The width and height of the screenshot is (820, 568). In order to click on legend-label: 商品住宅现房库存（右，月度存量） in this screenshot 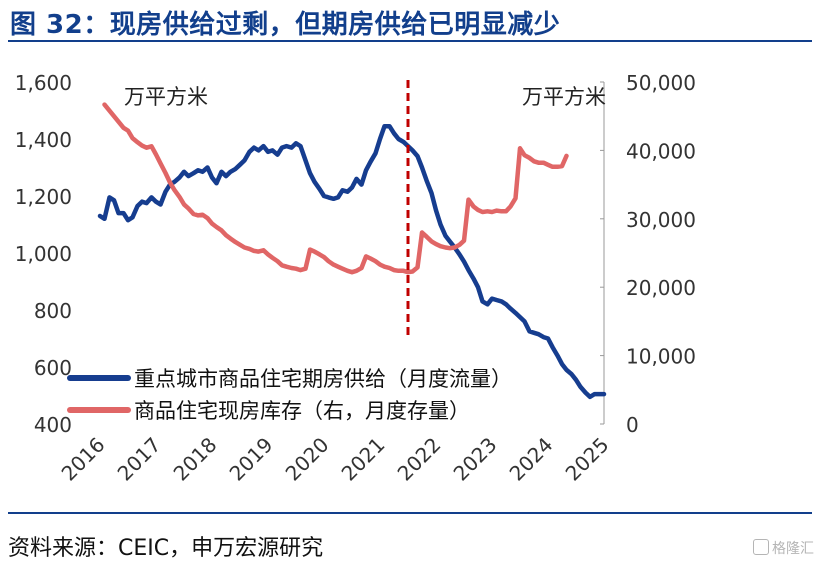, I will do `click(302, 411)`.